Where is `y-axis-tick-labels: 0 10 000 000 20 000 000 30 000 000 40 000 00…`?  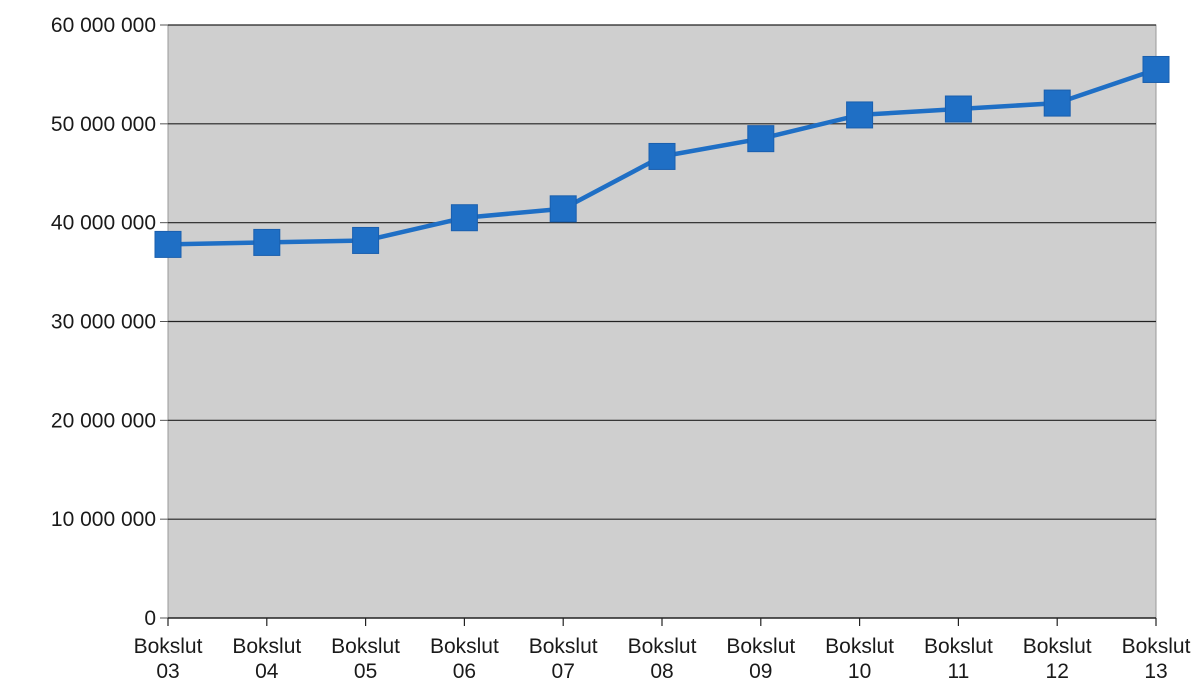 y-axis-tick-labels: 0 10 000 000 20 000 000 30 000 000 40 000 00… is located at coordinates (103, 322).